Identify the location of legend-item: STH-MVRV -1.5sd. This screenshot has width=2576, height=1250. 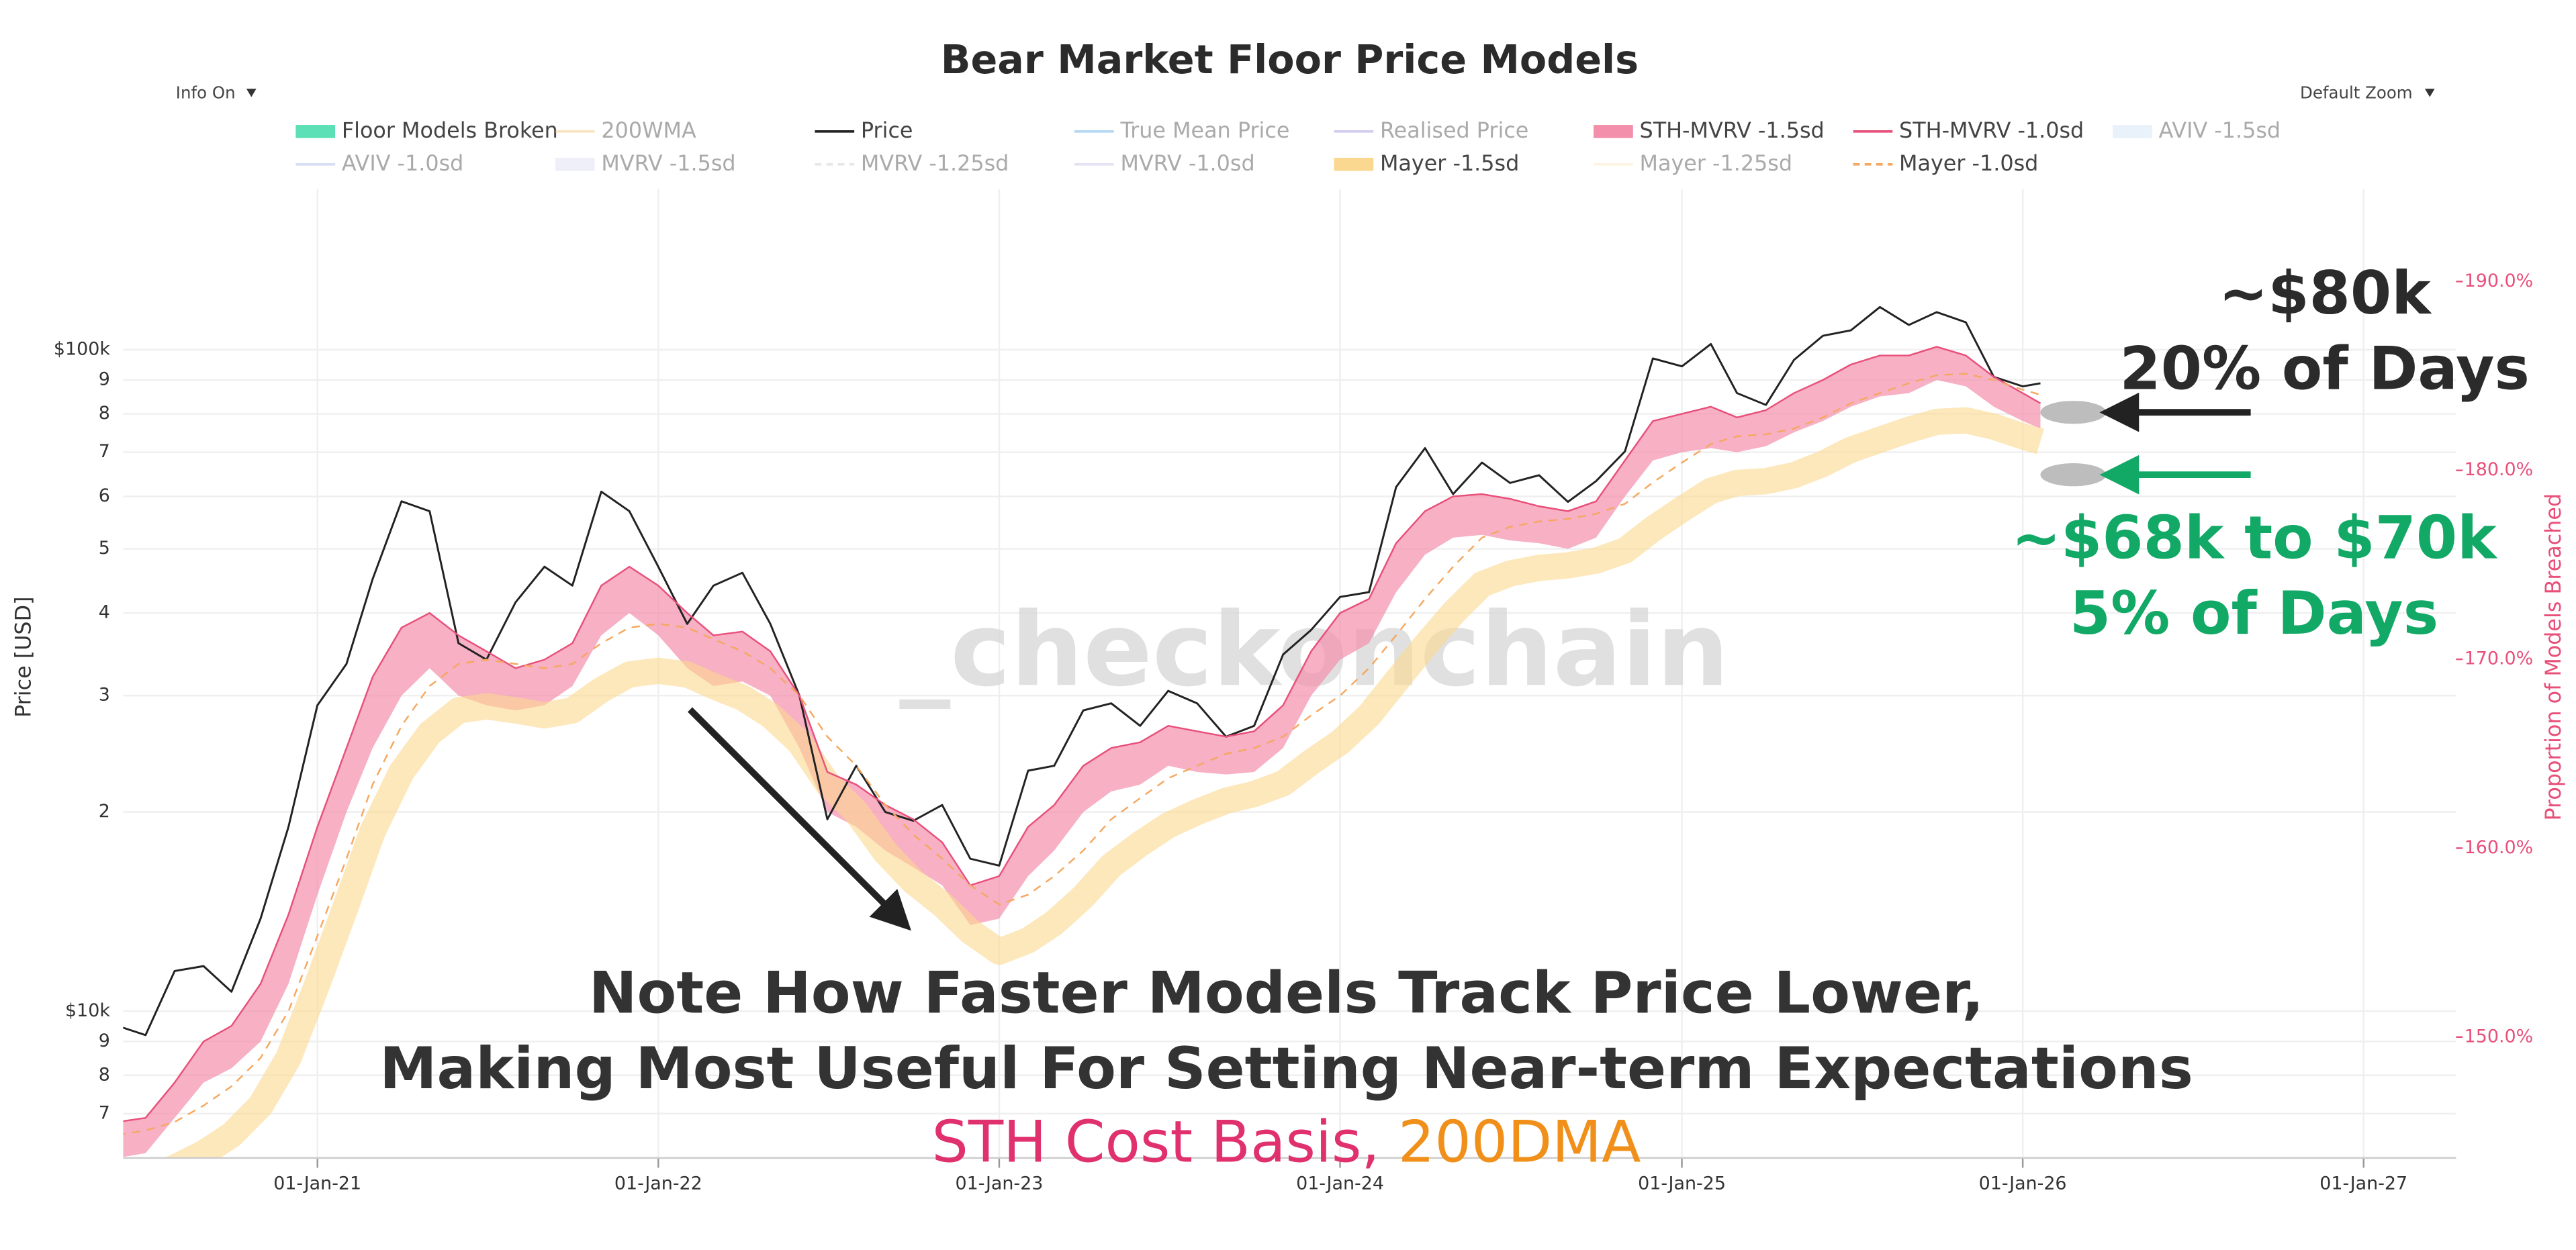
(1709, 130).